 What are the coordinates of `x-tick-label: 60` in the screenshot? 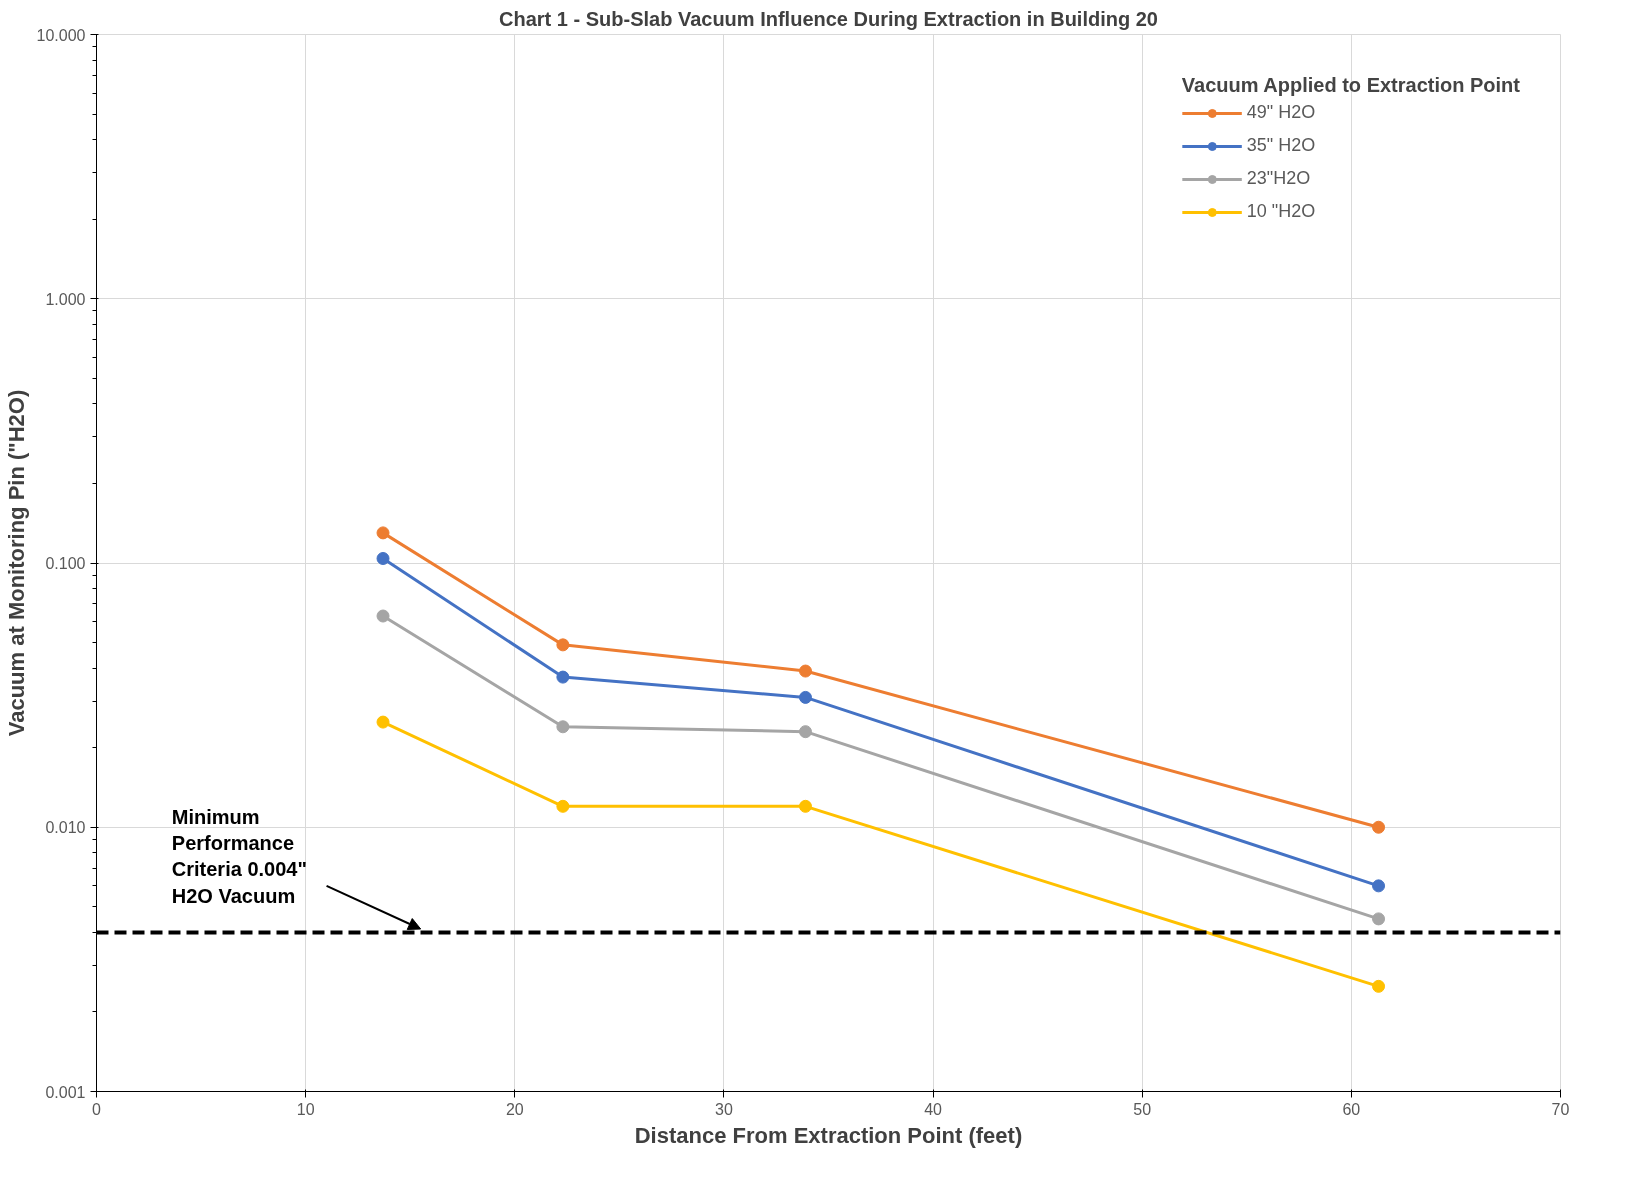 It's located at (1351, 1109).